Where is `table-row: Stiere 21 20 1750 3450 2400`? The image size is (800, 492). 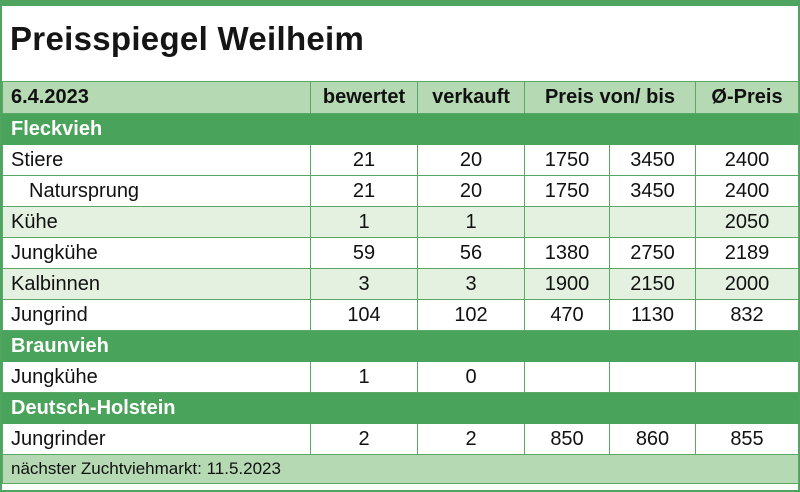 table-row: Stiere 21 20 1750 3450 2400 is located at coordinates (400, 160).